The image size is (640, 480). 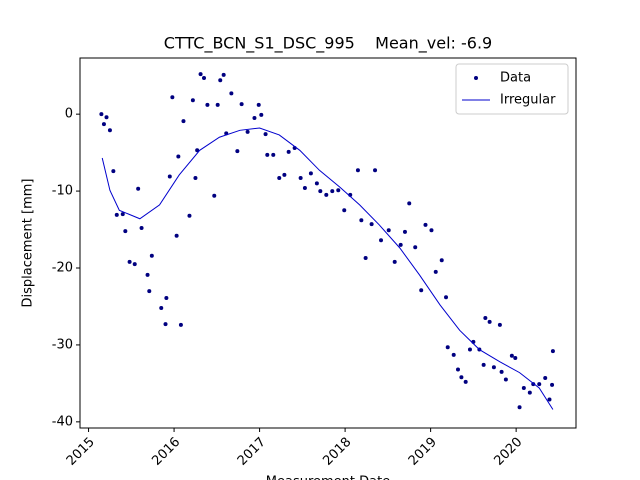 I want to click on x-tick-label: 2020, so click(x=508, y=452).